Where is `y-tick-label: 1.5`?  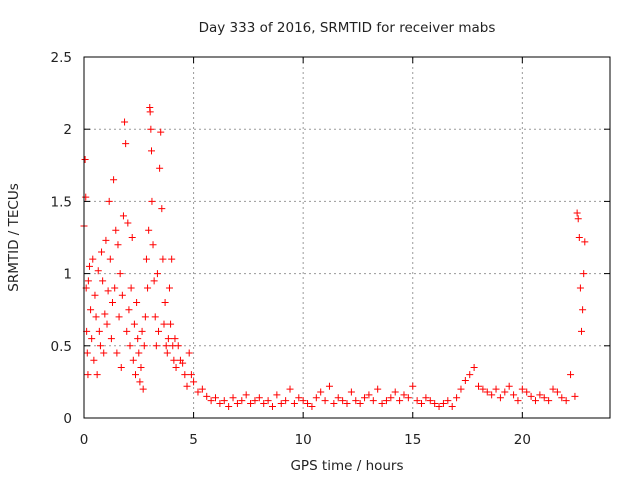 y-tick-label: 1.5 is located at coordinates (61, 202).